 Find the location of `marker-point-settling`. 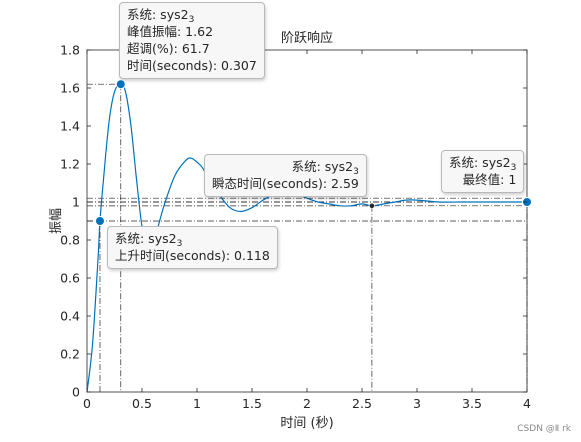

marker-point-settling is located at coordinates (372, 206).